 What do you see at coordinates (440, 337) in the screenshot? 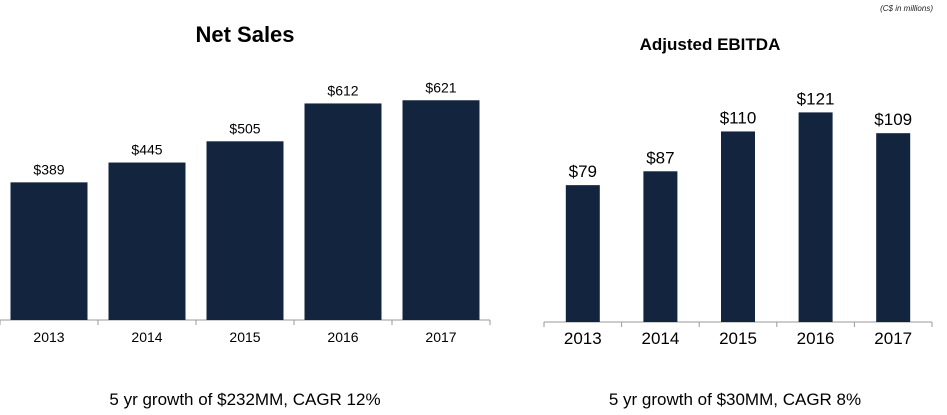
I see `net-sales-category-label-2017: 2017` at bounding box center [440, 337].